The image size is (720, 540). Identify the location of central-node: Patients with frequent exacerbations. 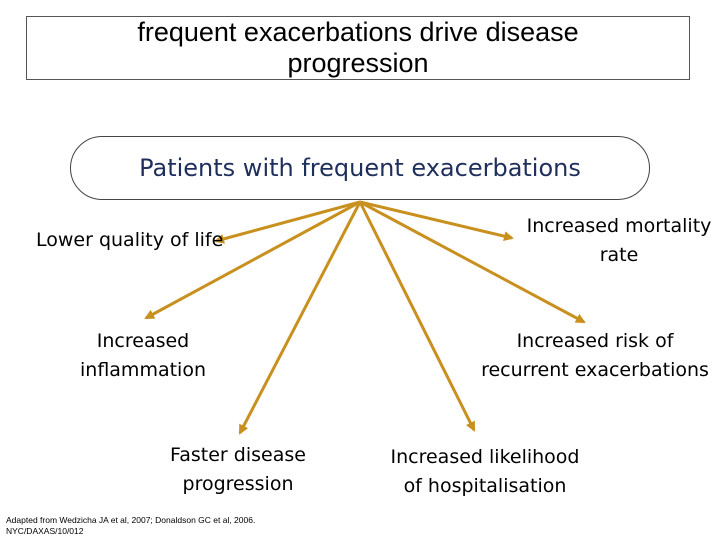
(360, 168).